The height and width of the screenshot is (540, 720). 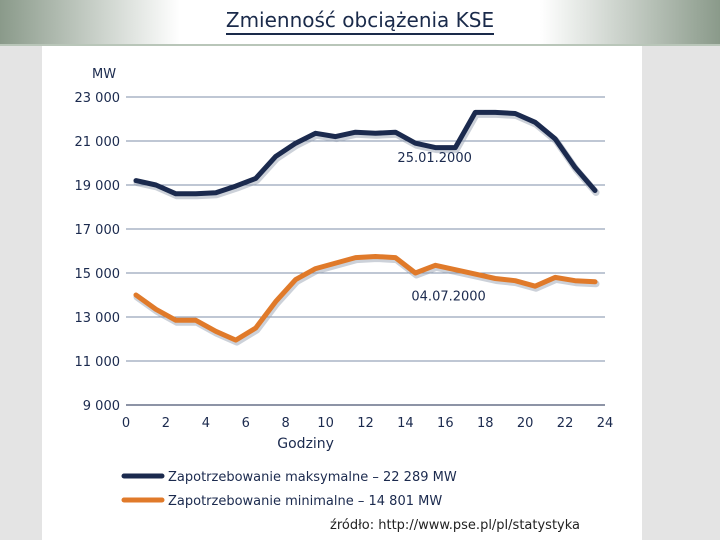 What do you see at coordinates (98, 318) in the screenshot?
I see `y-tick-label: 13 000` at bounding box center [98, 318].